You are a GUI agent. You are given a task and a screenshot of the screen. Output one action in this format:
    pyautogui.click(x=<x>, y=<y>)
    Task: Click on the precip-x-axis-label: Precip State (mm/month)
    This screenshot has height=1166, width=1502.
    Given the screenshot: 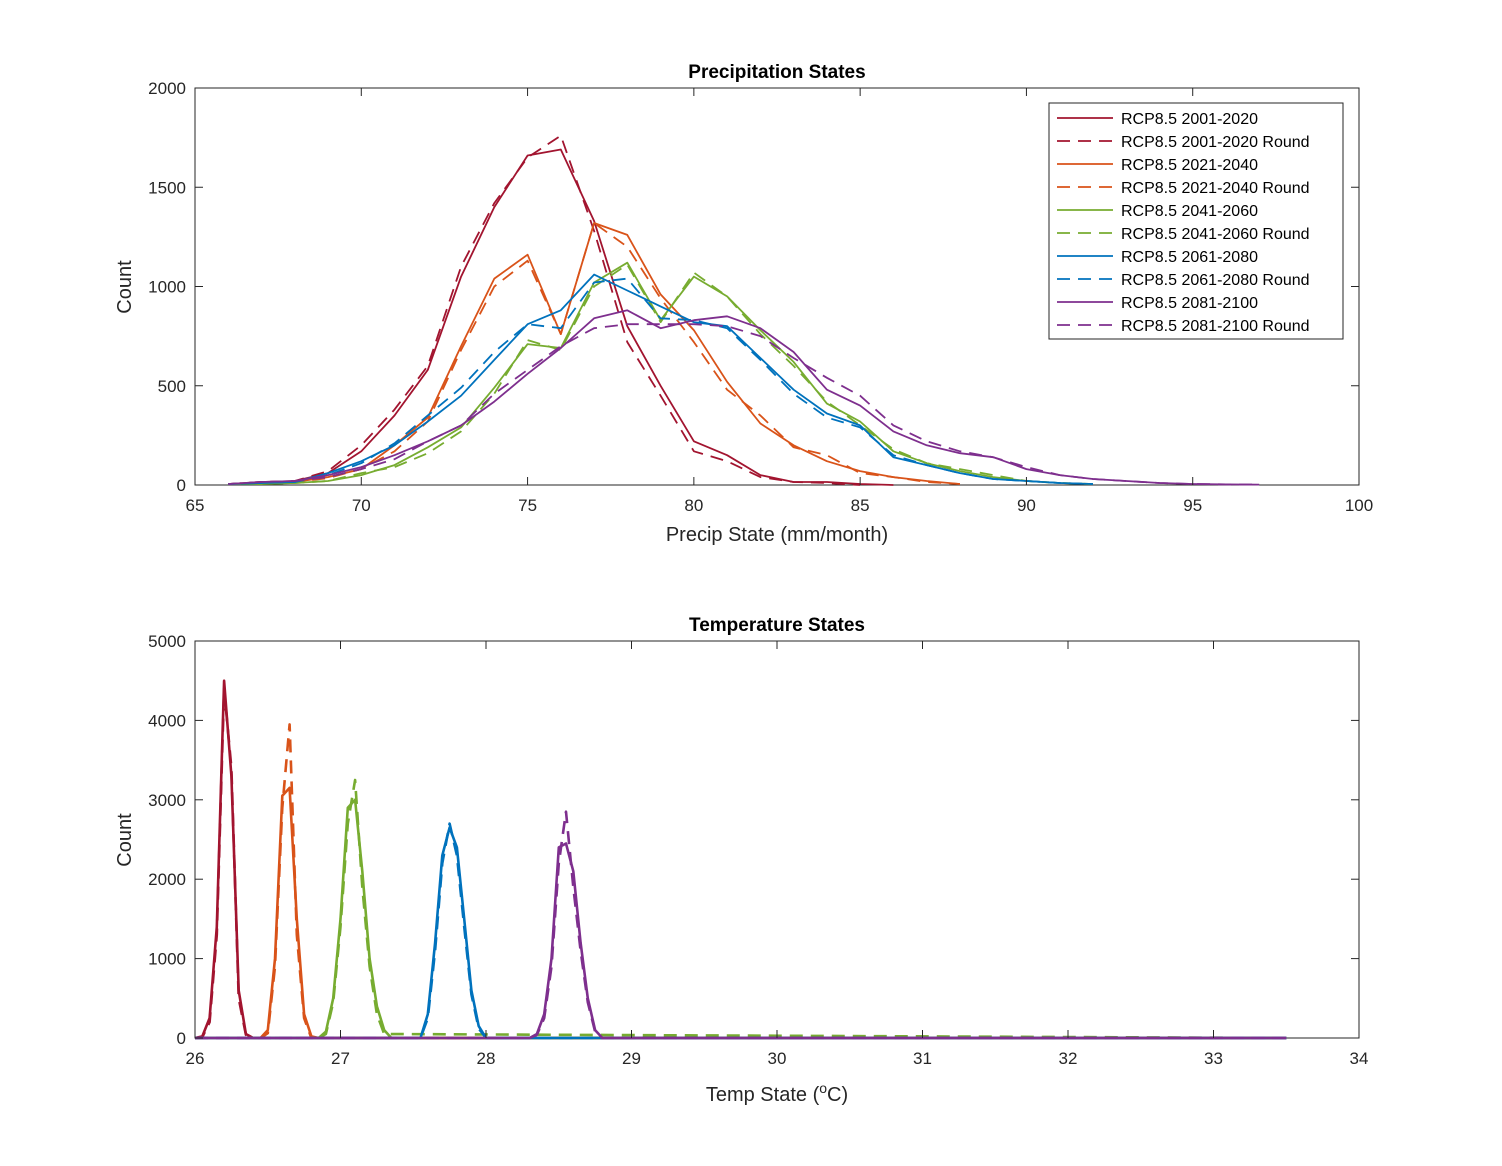 What is the action you would take?
    pyautogui.click(x=777, y=535)
    